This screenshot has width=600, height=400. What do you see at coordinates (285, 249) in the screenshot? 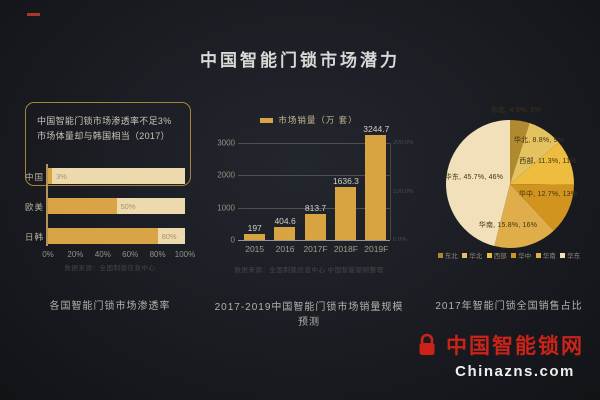
I see `x-tick-label: 2016` at bounding box center [285, 249].